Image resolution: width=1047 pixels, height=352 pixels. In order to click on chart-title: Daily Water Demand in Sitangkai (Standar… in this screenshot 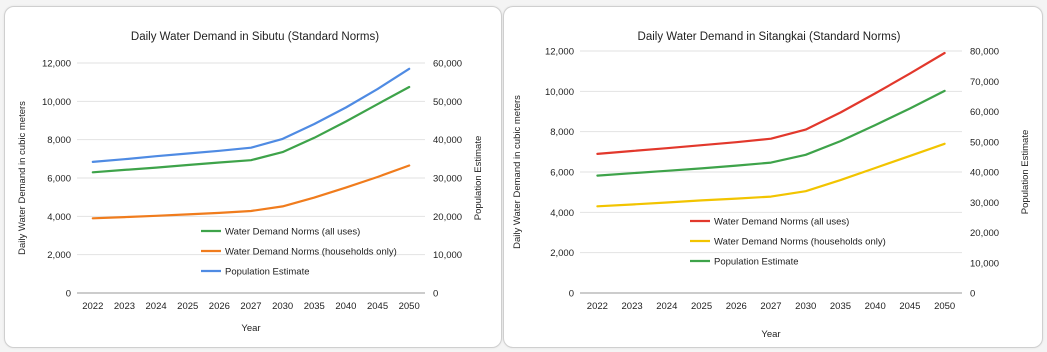, I will do `click(769, 37)`.